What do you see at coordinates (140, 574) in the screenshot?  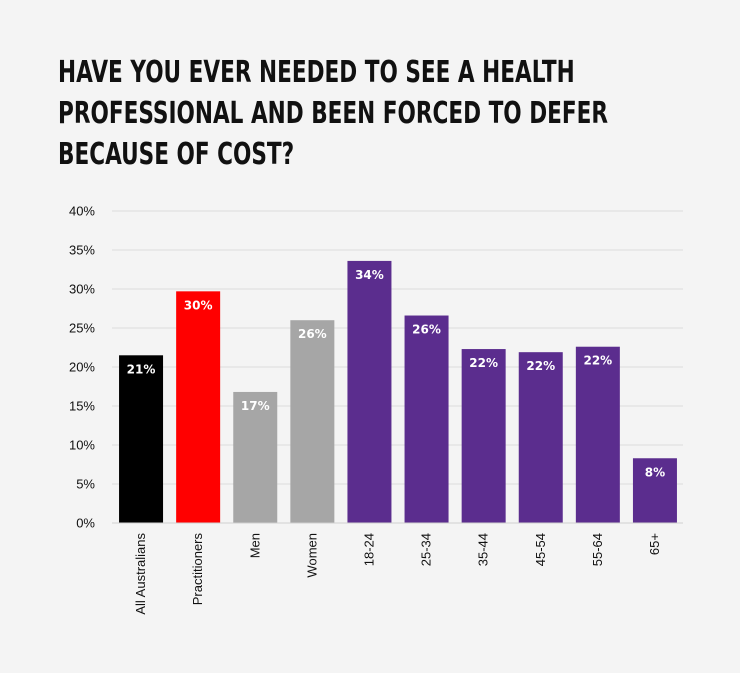 I see `x-tick-label: All Australians` at bounding box center [140, 574].